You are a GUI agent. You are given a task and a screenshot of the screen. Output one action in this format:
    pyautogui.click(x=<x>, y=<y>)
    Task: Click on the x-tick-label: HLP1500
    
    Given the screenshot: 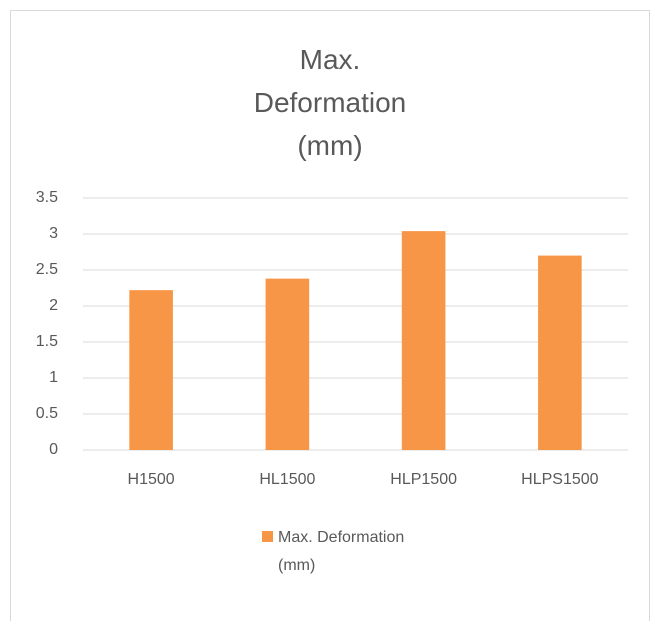 What is the action you would take?
    pyautogui.click(x=423, y=479)
    